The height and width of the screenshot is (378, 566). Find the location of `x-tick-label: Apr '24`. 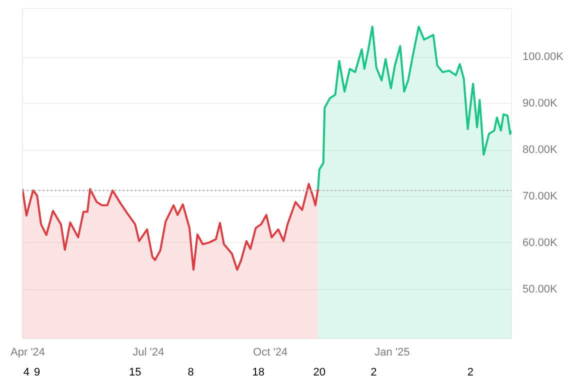

x-tick-label: Apr '24 is located at coordinates (28, 352).